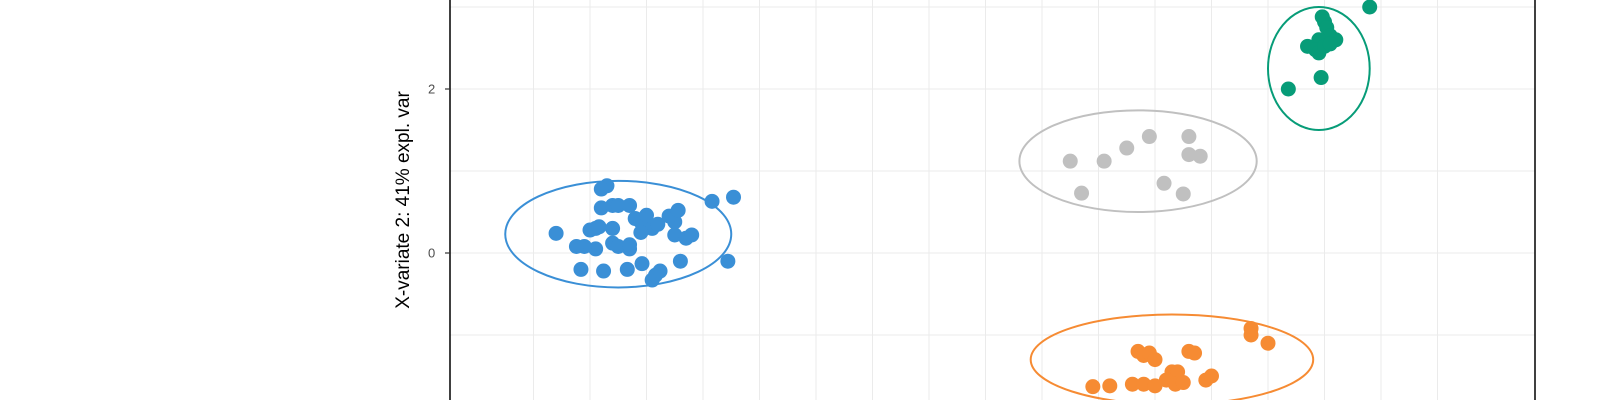 The image size is (1600, 400). I want to click on y-tick-label: 2, so click(432, 89).